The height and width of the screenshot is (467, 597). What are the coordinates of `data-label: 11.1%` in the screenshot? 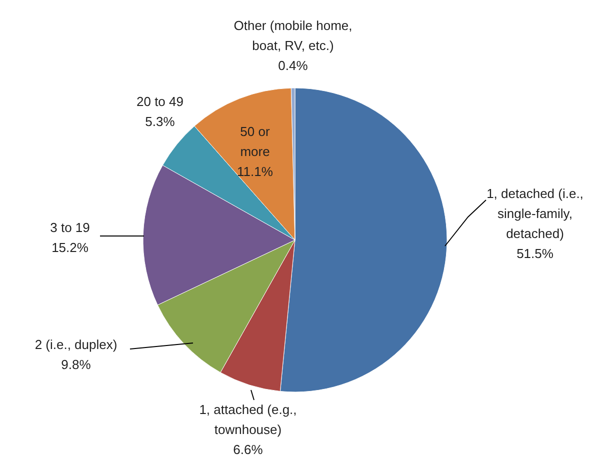 It's located at (255, 171).